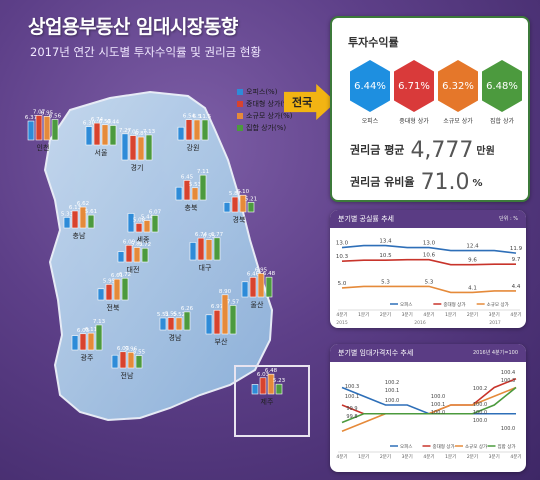 The height and width of the screenshot is (480, 540). I want to click on bar-value-label: 6.54, so click(189, 117).